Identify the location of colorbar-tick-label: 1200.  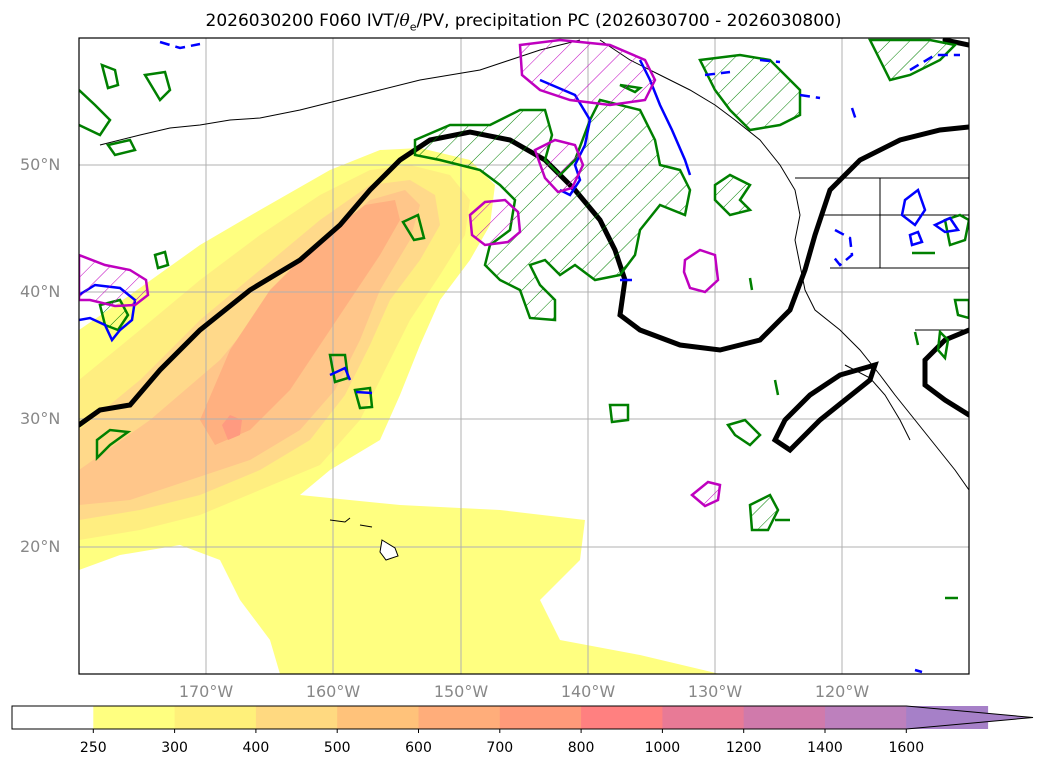
(743, 748).